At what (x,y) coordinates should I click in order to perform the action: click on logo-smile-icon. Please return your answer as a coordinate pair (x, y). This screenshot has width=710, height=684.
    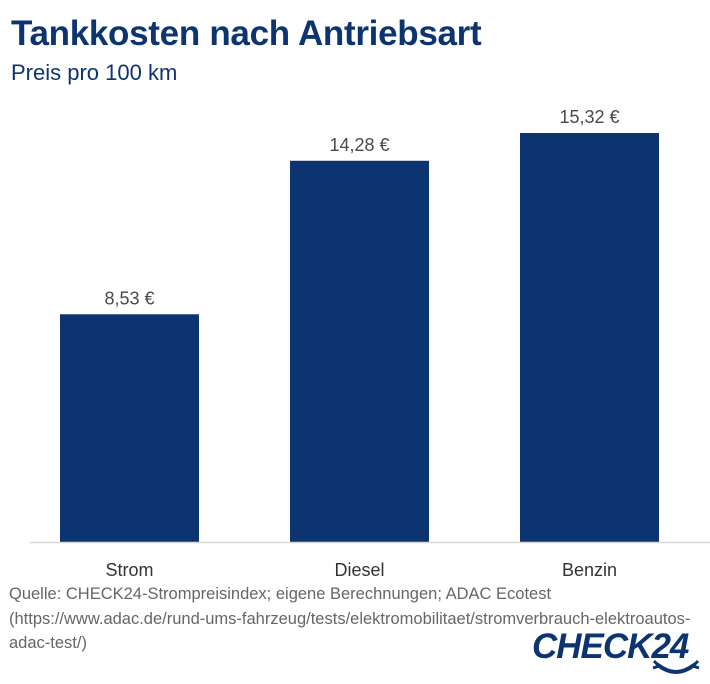
    Looking at the image, I should click on (676, 668).